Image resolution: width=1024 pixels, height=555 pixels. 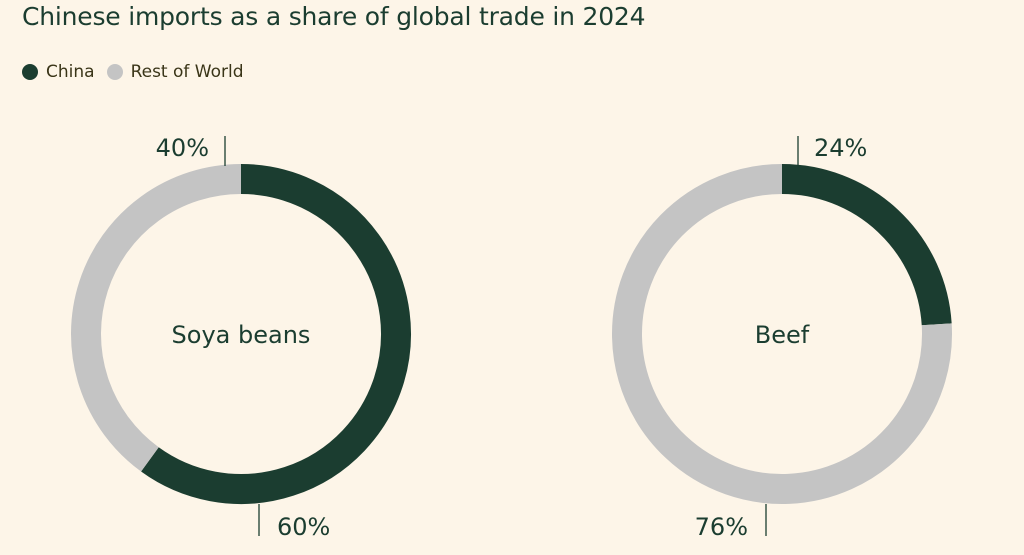 I want to click on legend-item-rest-of-world: Rest of World, so click(x=175, y=72).